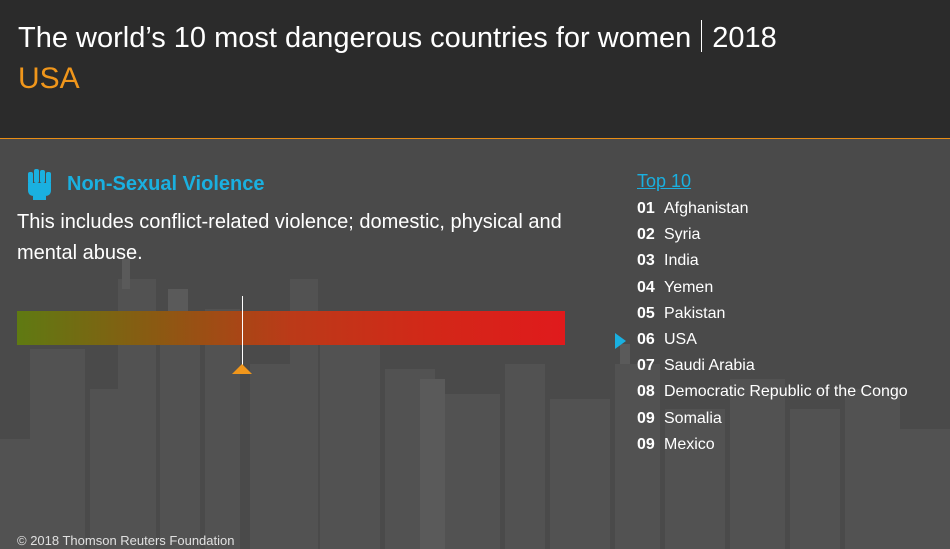 The height and width of the screenshot is (549, 950). I want to click on rank-country: Mexico, so click(689, 444).